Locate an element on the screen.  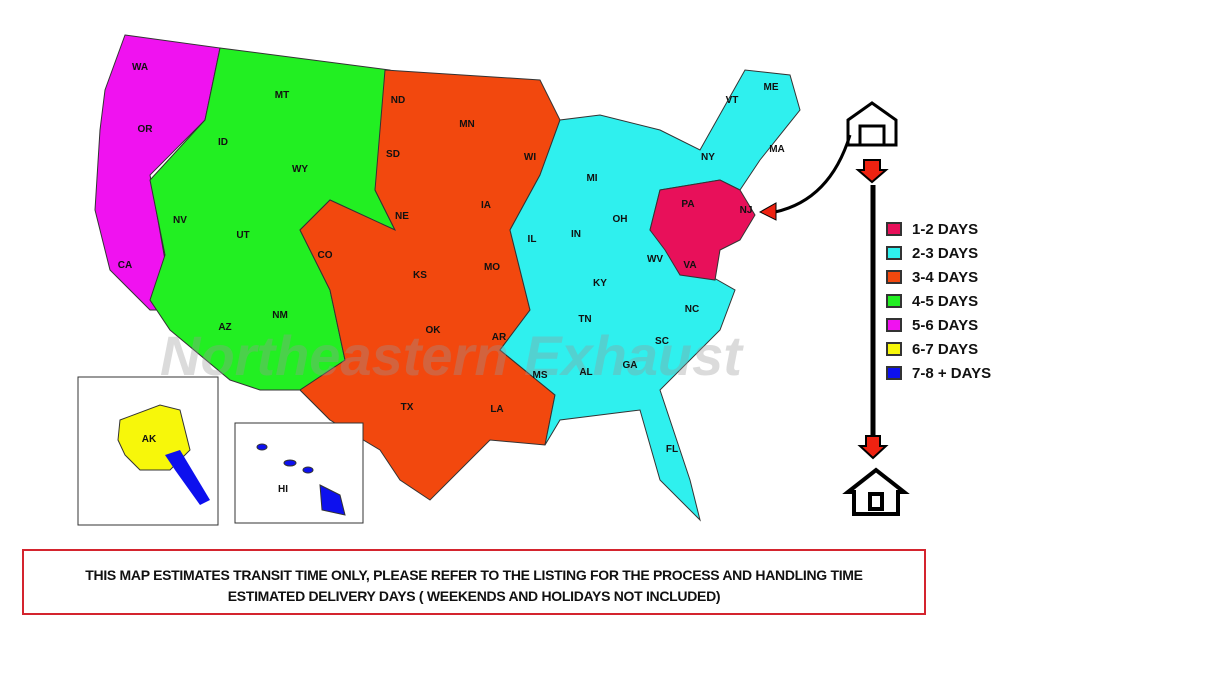
legend-label: 1-2 DAYS is located at coordinates (945, 229).